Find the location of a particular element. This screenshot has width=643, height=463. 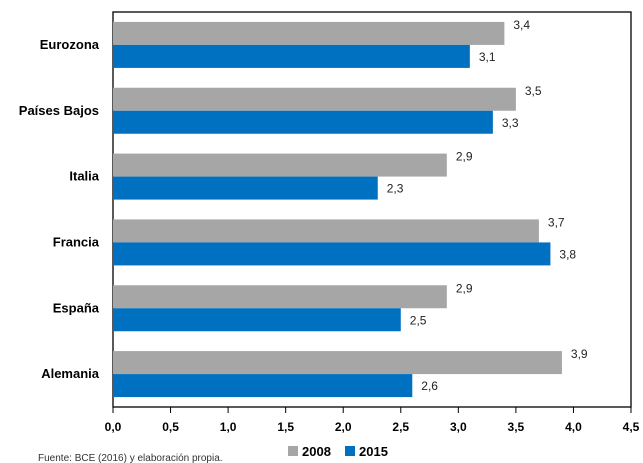

bar-alemania-2008 is located at coordinates (337, 363).